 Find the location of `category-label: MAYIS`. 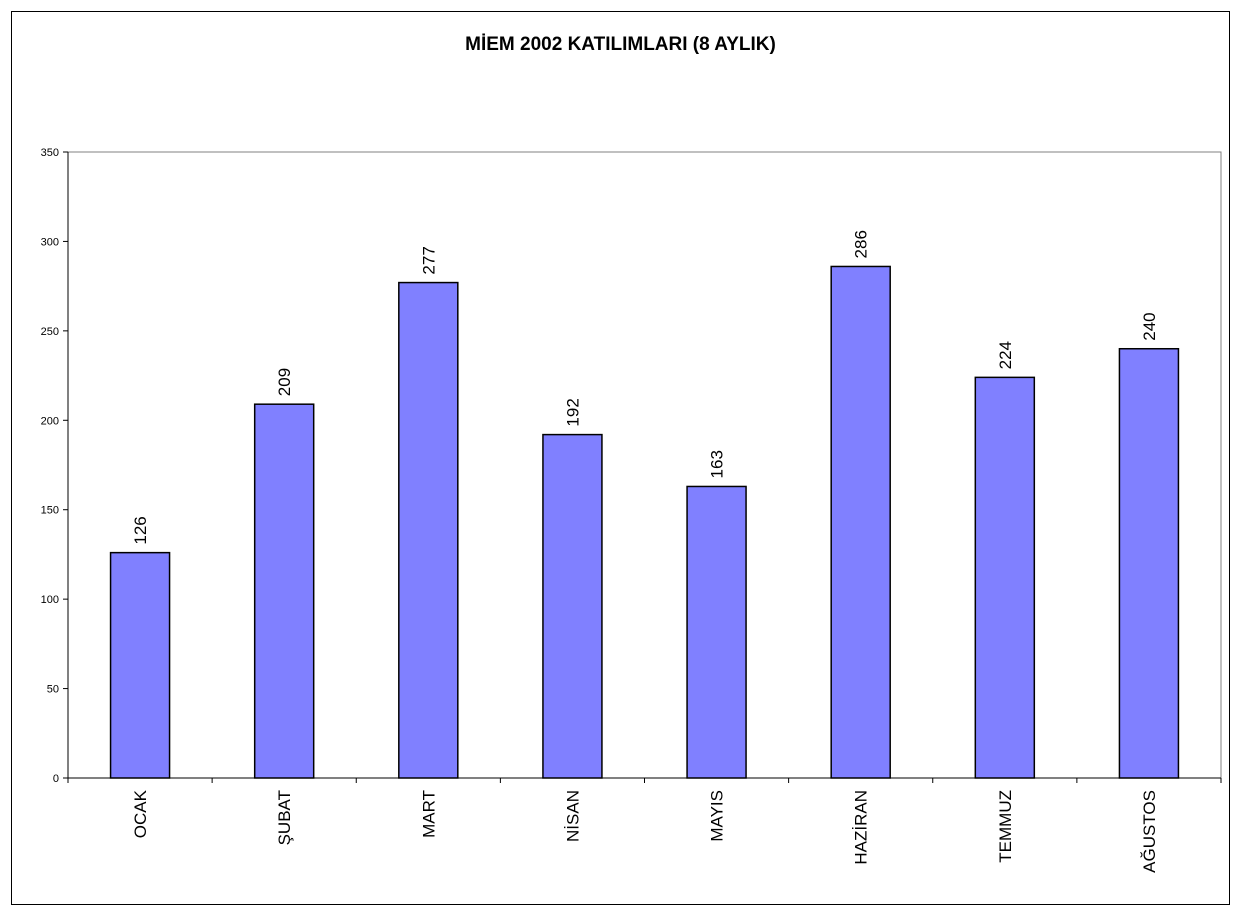

category-label: MAYIS is located at coordinates (717, 816).